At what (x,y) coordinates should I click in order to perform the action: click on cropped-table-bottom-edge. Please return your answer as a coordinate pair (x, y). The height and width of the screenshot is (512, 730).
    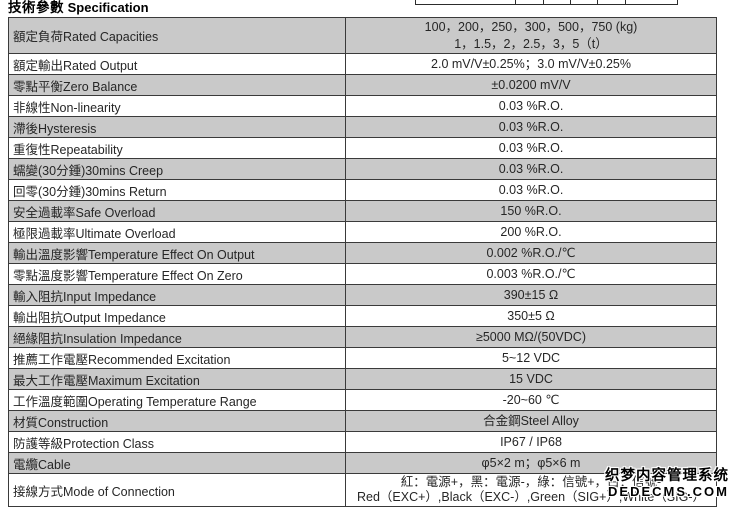
    Looking at the image, I should click on (546, 2).